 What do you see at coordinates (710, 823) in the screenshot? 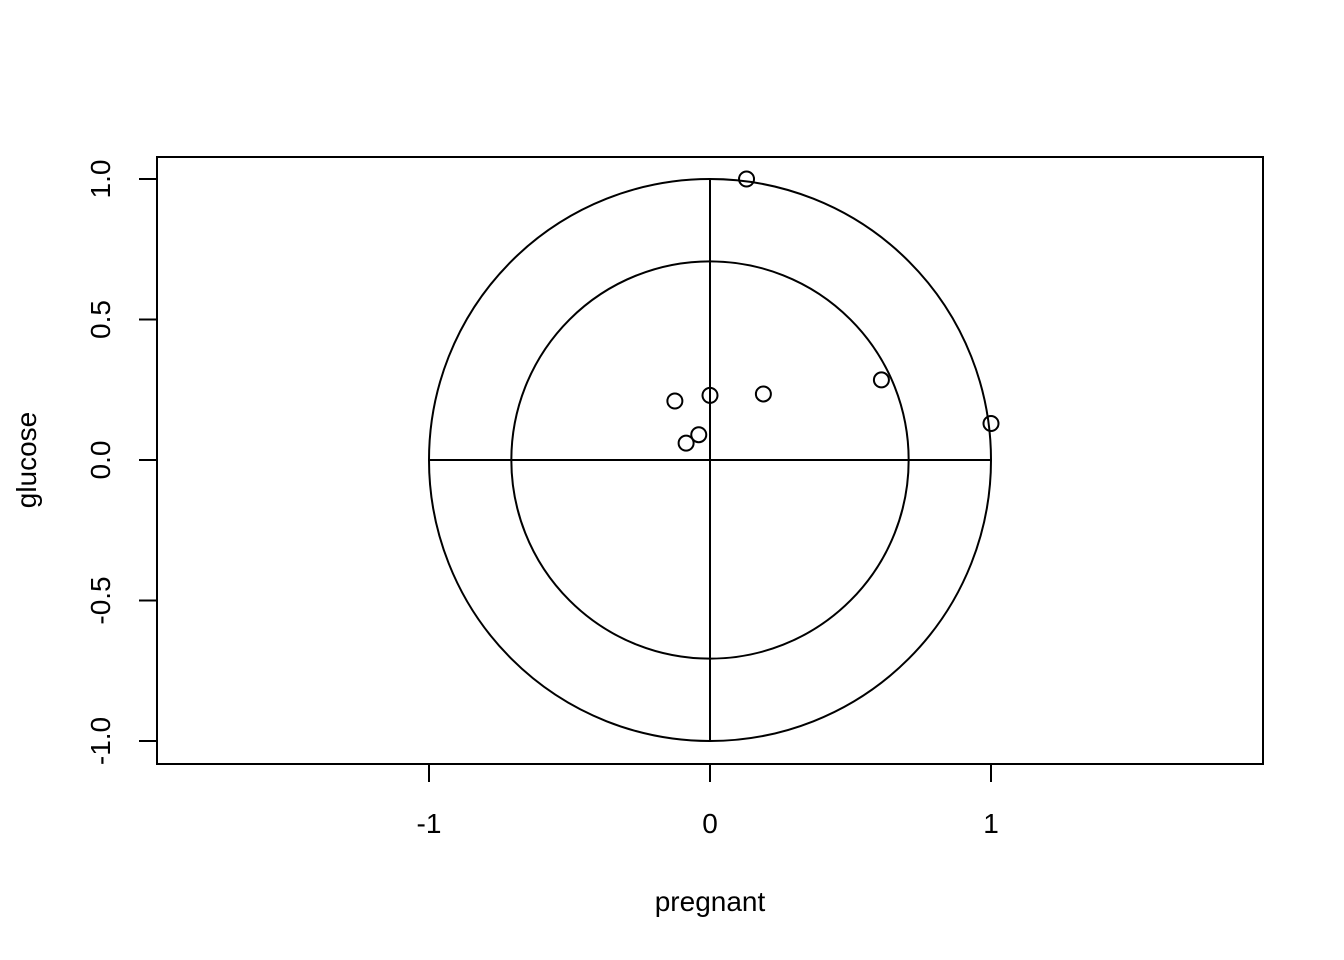
I see `x-tick-label-1: 0` at bounding box center [710, 823].